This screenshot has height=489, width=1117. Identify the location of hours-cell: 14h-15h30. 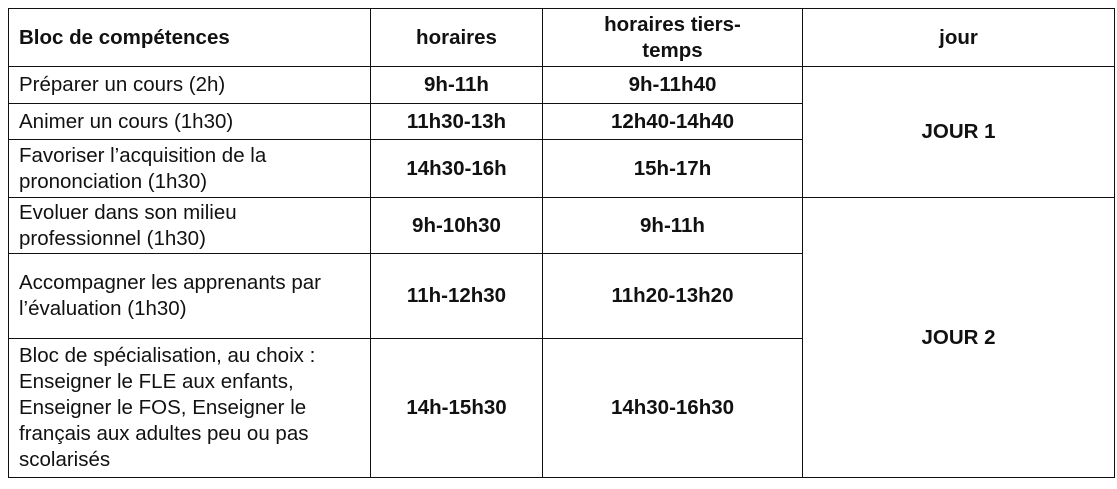
(456, 408).